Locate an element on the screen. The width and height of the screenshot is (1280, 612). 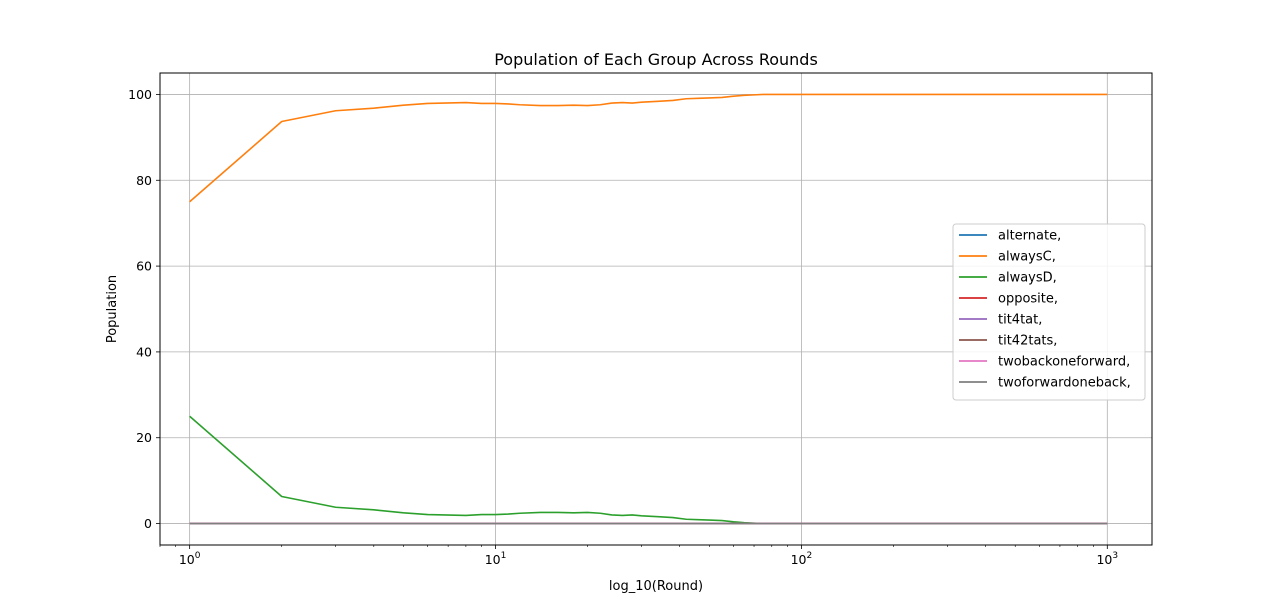
y-tick-label: 80 is located at coordinates (144, 180).